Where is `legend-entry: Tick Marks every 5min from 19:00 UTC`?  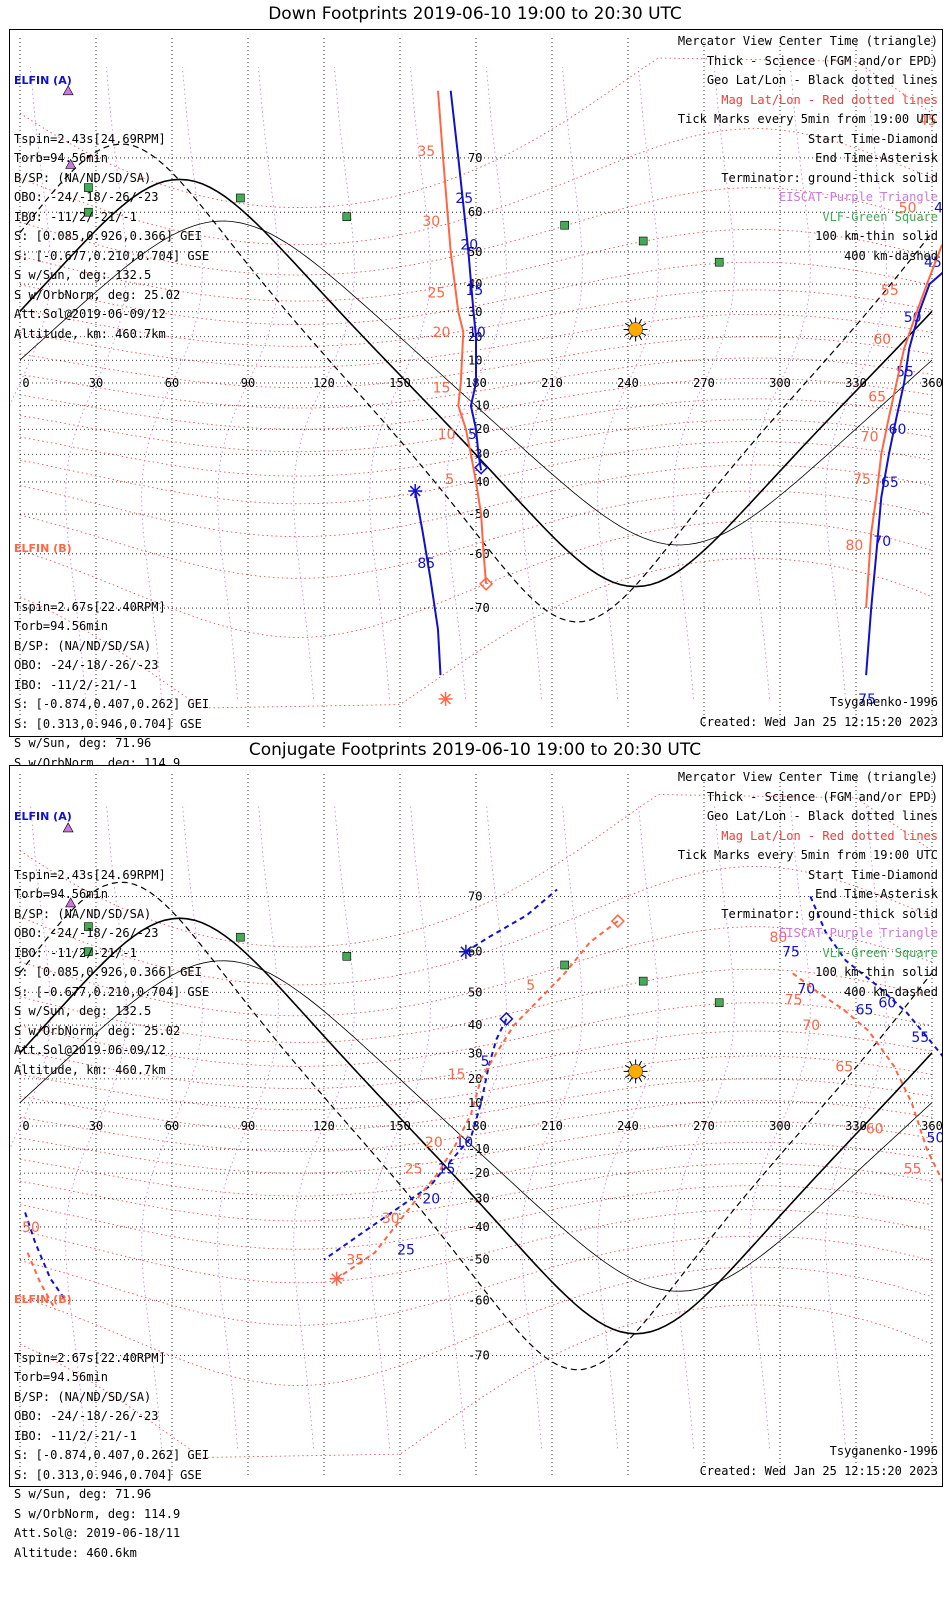 legend-entry: Tick Marks every 5min from 19:00 UTC is located at coordinates (807, 855).